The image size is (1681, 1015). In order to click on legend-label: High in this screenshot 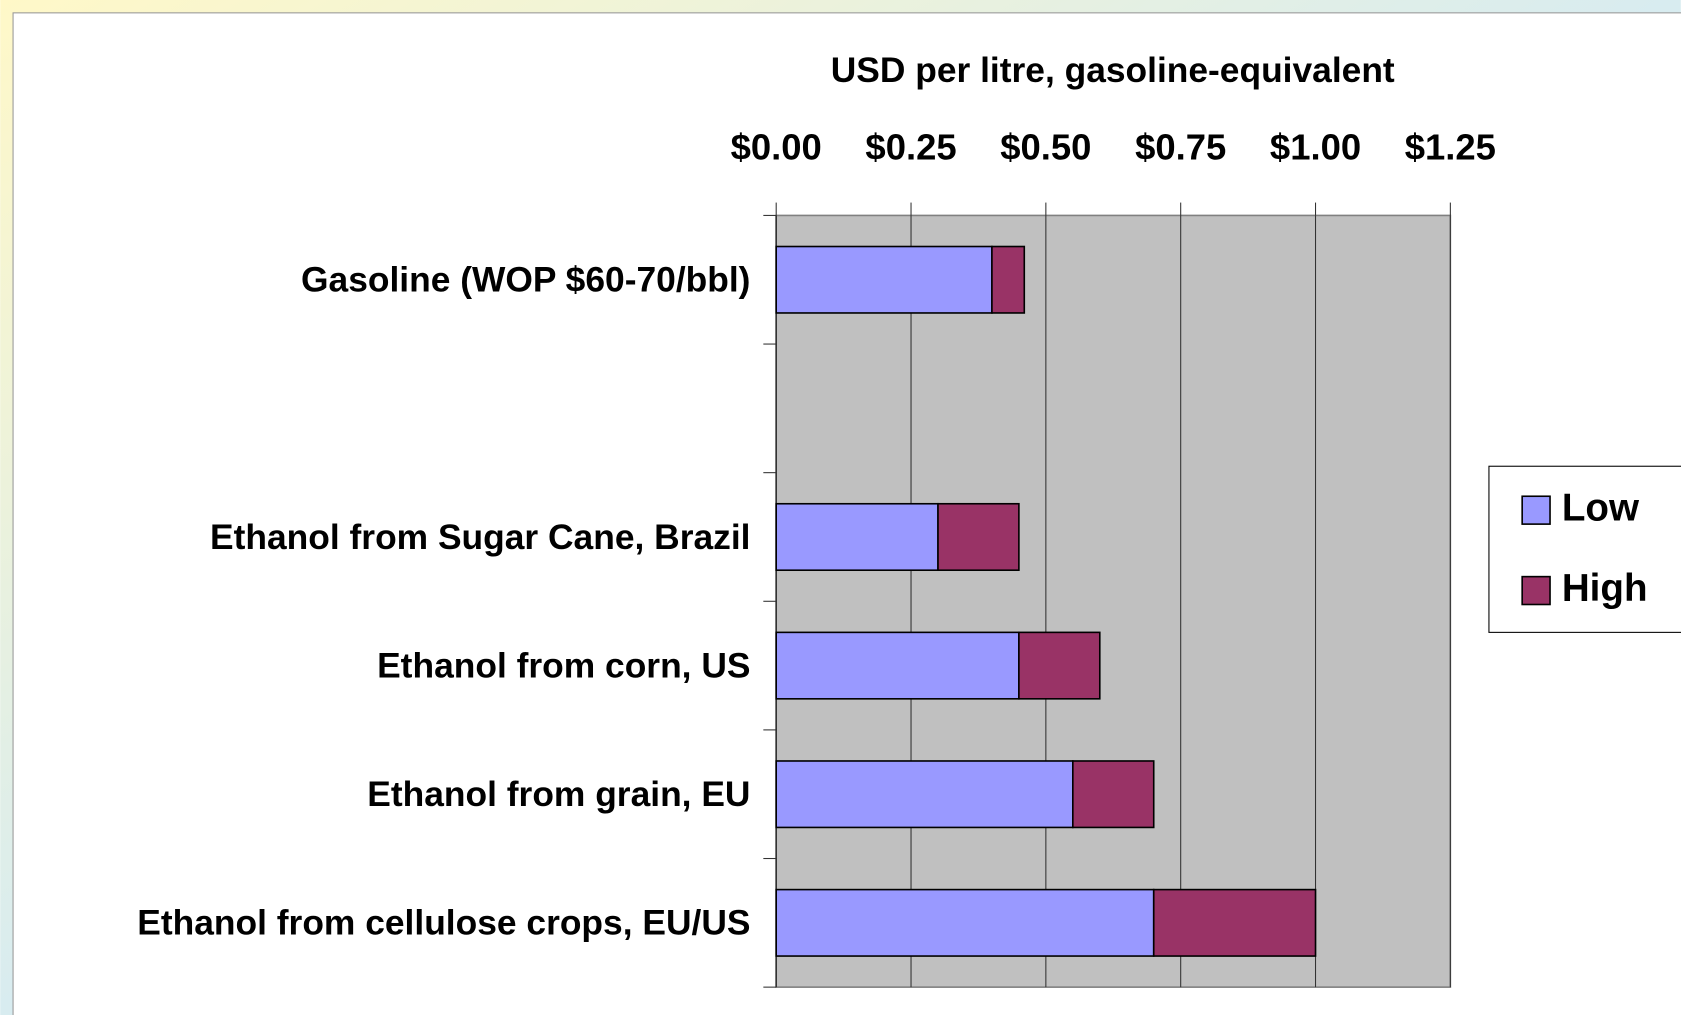, I will do `click(1605, 588)`.